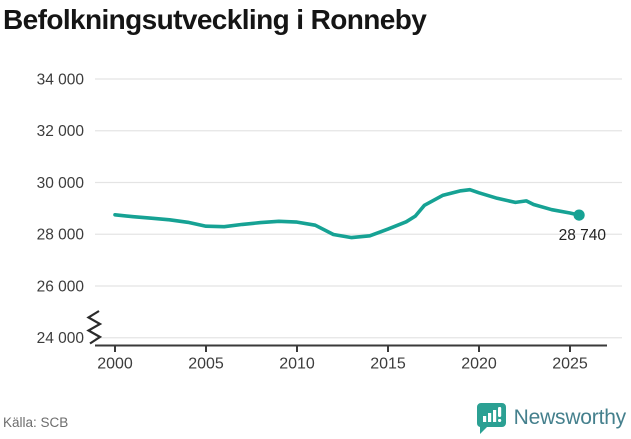 The width and height of the screenshot is (631, 439). I want to click on x-axis-tick-label: 2025, so click(570, 364).